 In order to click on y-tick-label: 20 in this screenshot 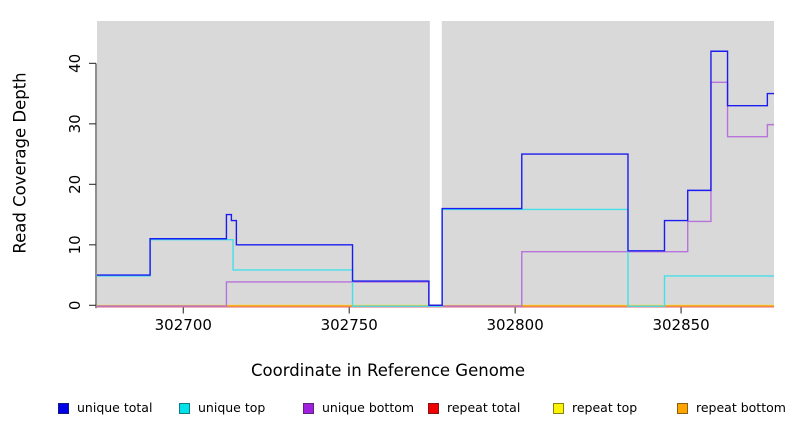, I will do `click(75, 184)`.